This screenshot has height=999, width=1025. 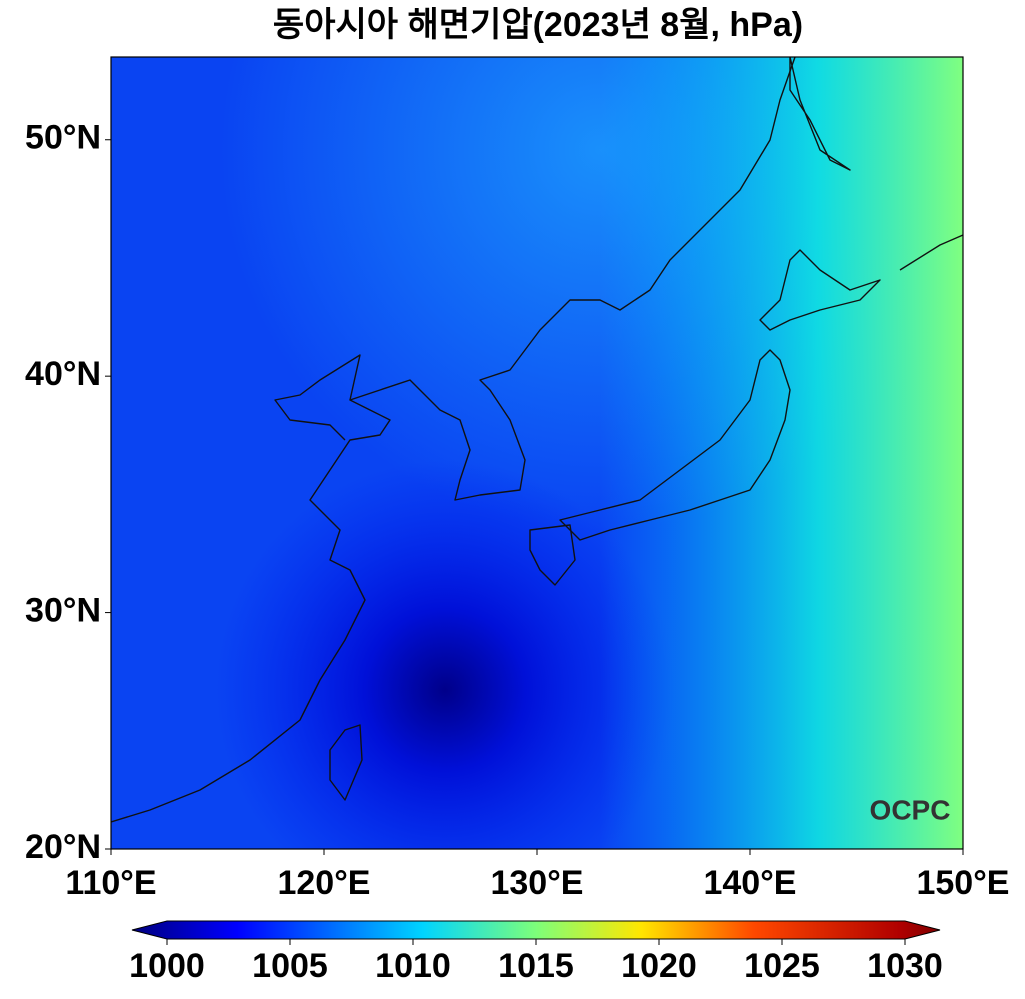 What do you see at coordinates (63, 138) in the screenshot?
I see `y-tick-label: 50°N` at bounding box center [63, 138].